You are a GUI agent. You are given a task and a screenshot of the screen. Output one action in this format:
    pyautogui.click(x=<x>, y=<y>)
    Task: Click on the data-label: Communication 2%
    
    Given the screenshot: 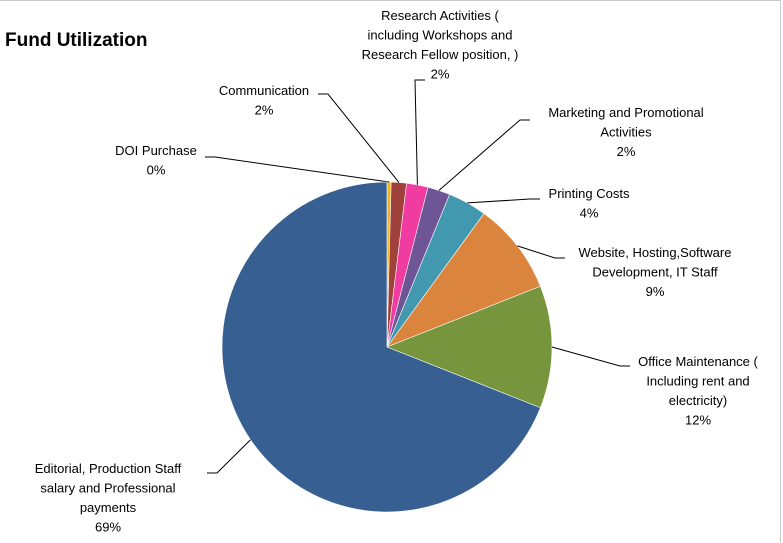 What is the action you would take?
    pyautogui.click(x=264, y=100)
    